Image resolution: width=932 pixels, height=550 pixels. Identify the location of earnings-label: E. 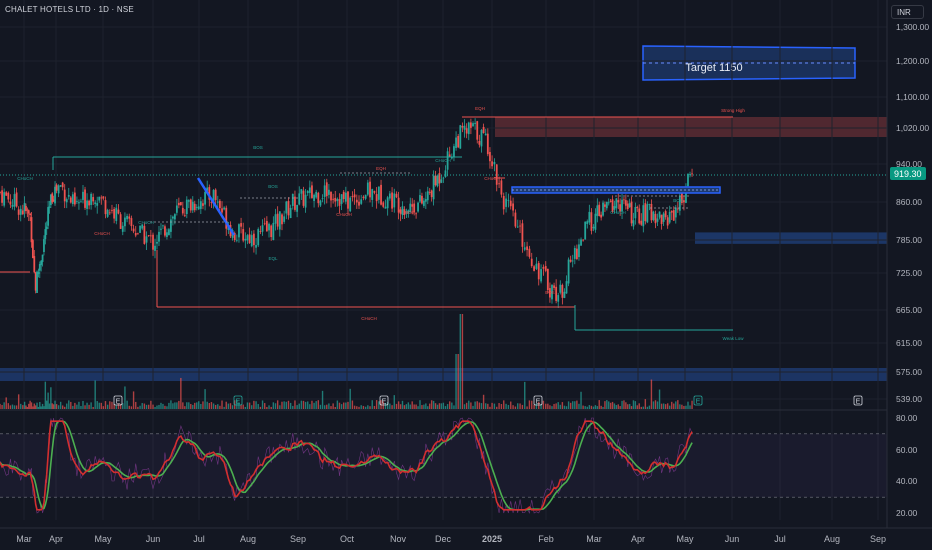
(538, 402).